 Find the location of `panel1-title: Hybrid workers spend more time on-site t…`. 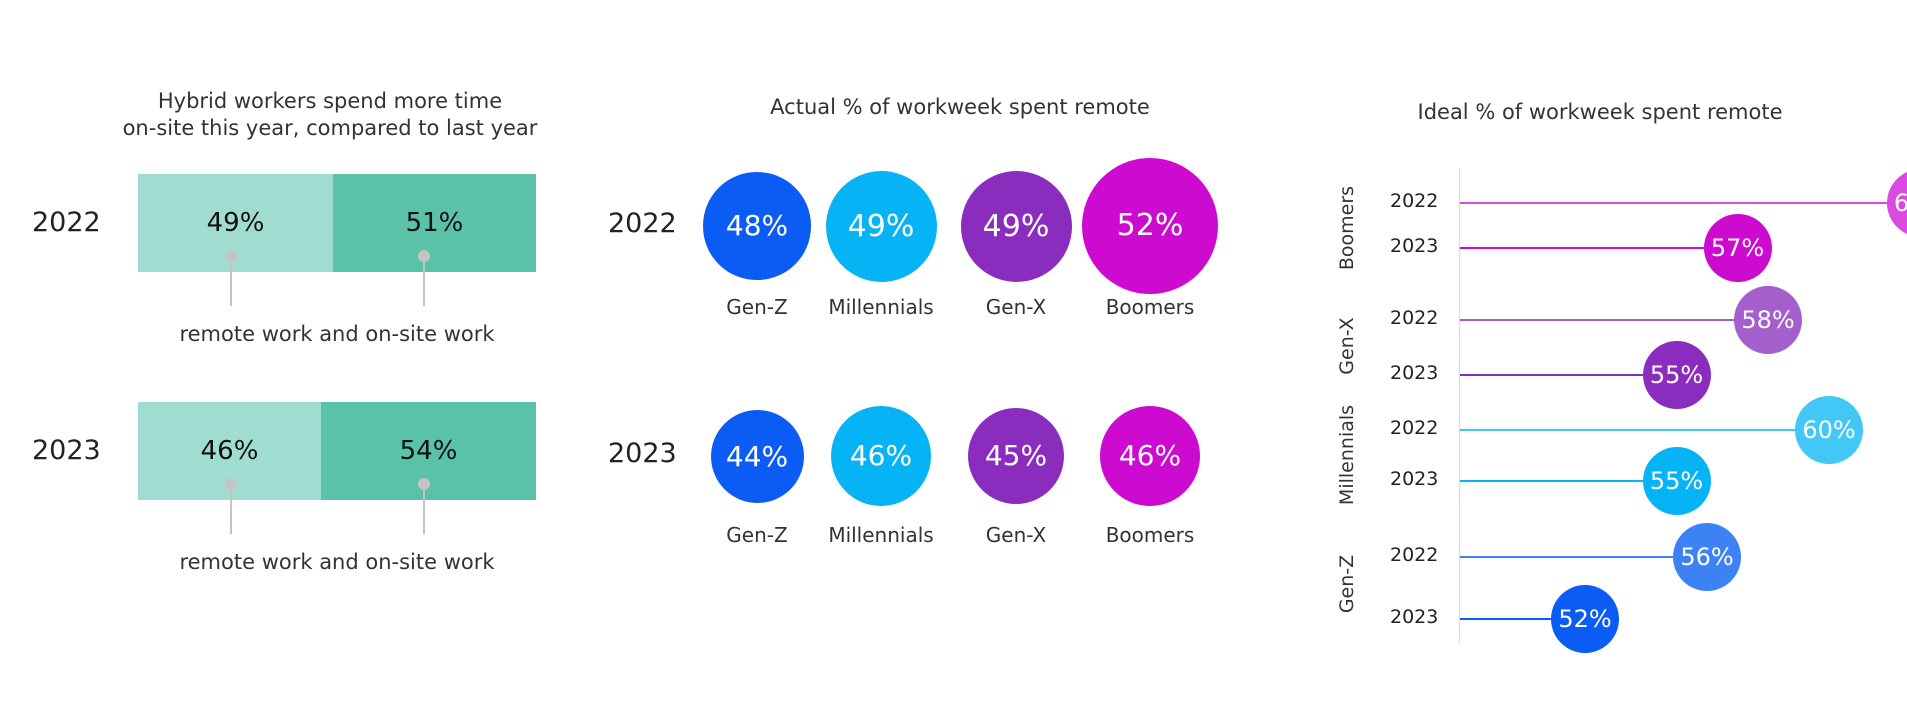

panel1-title: Hybrid workers spend more time on-site t… is located at coordinates (330, 115).